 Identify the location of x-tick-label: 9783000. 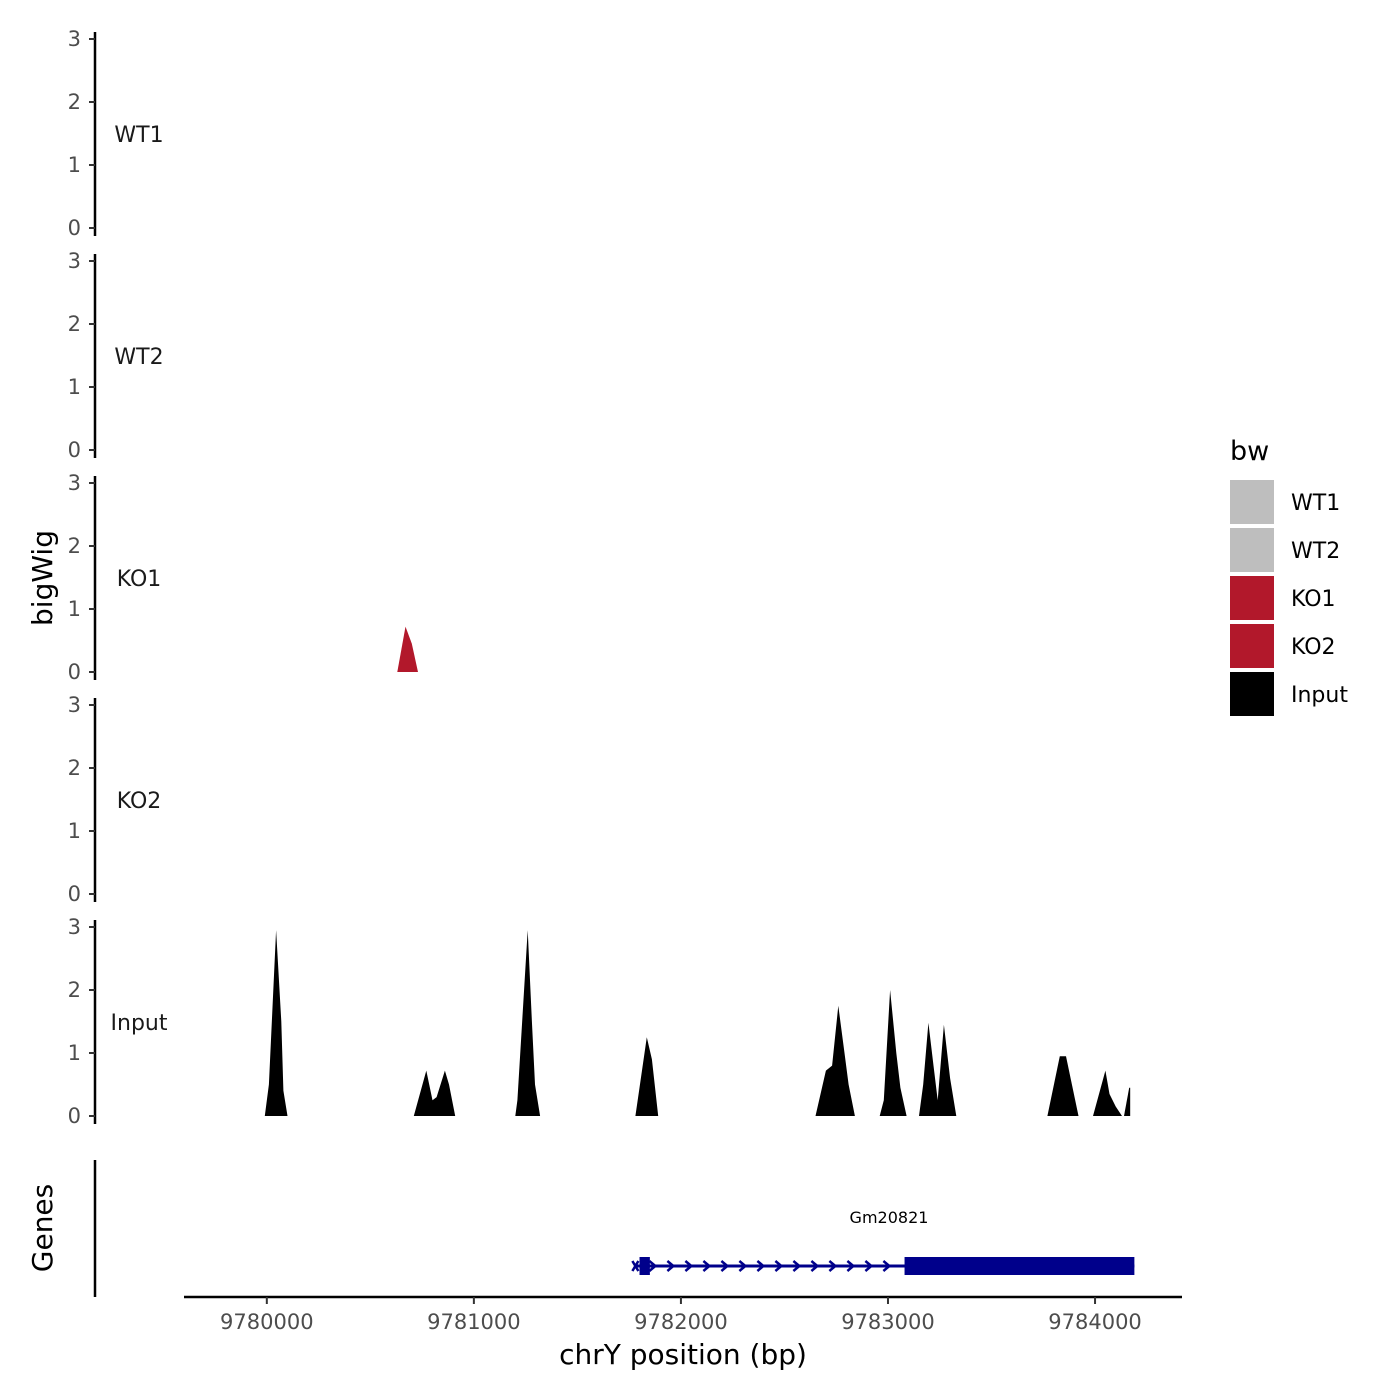
(888, 1322).